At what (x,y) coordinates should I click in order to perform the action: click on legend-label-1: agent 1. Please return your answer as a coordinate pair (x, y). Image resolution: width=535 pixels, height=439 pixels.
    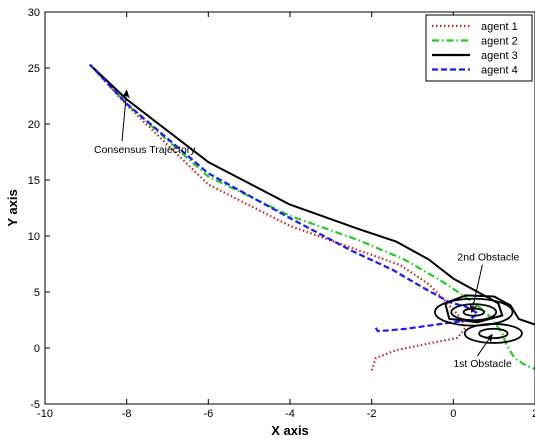
    Looking at the image, I should click on (499, 27).